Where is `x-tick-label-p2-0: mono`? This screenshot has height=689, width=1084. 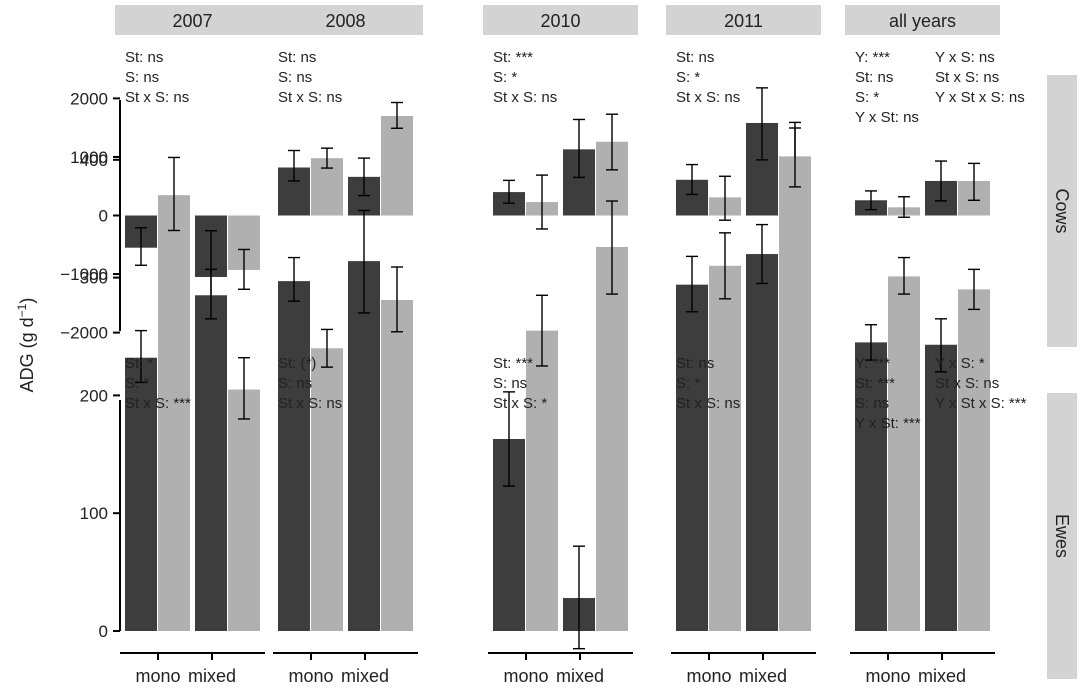
x-tick-label-p2-0: mono is located at coordinates (525, 676).